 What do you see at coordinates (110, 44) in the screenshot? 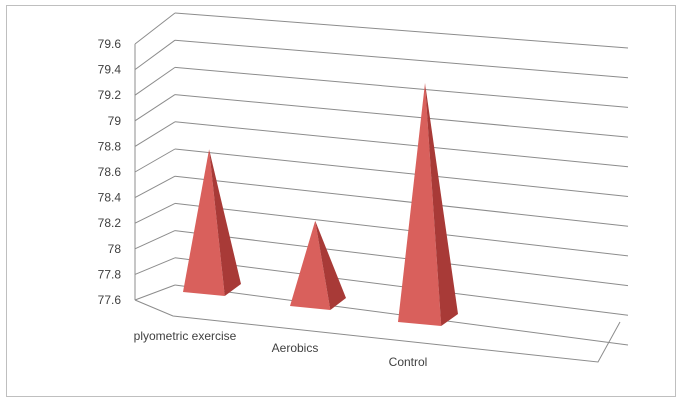
I see `y-tick-label: 79.6` at bounding box center [110, 44].